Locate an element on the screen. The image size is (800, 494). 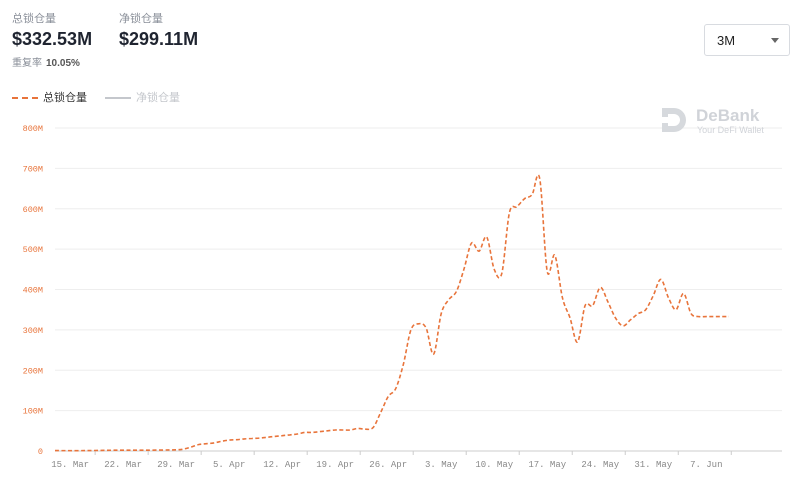
repeat-rate: 重复率 10.05% is located at coordinates (46, 61).